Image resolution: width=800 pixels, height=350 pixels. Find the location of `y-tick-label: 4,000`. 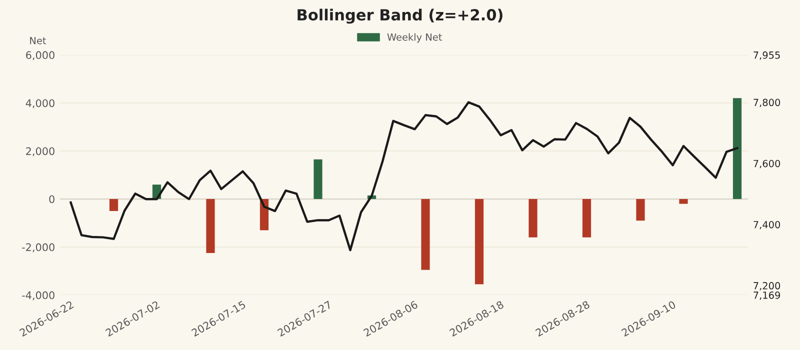

y-tick-label: 4,000 is located at coordinates (40, 103).